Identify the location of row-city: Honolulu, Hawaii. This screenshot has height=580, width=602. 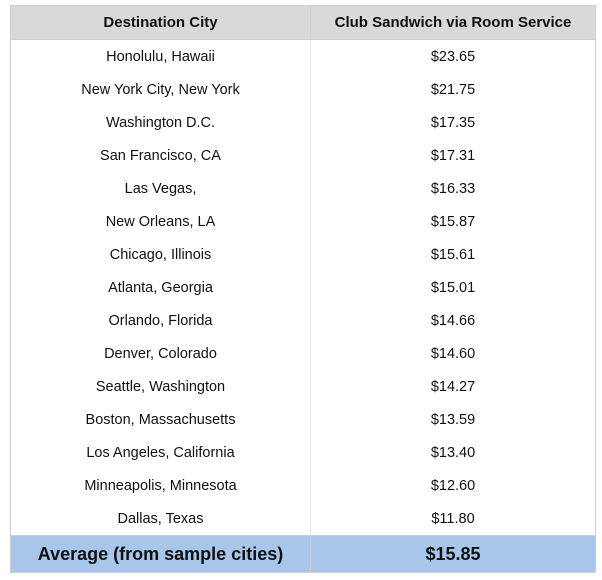
(161, 56).